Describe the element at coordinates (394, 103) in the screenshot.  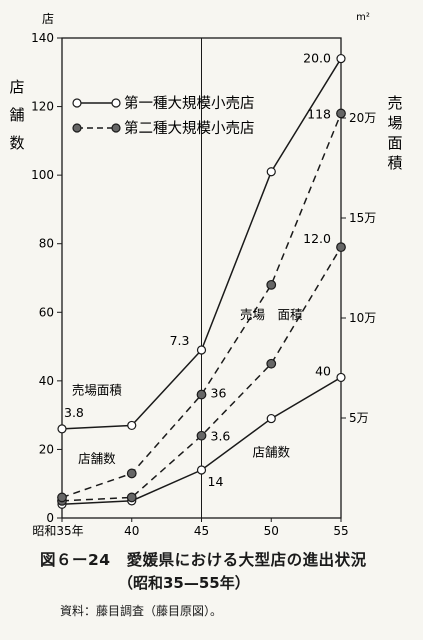
I see `right-axis-label-char: 売` at that location.